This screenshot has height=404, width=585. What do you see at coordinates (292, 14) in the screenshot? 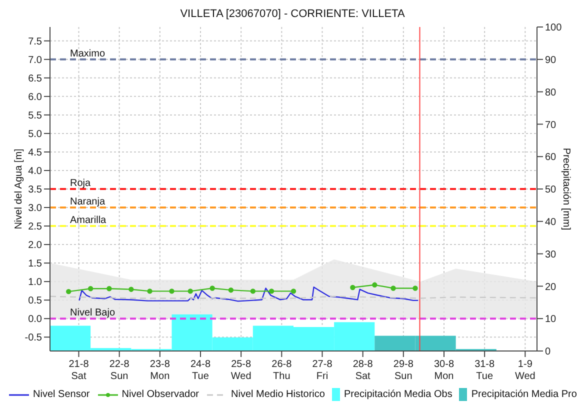
I see `chart-title: VILLETA [23067070] - CORRIENTE: VILLETA` at bounding box center [292, 14].